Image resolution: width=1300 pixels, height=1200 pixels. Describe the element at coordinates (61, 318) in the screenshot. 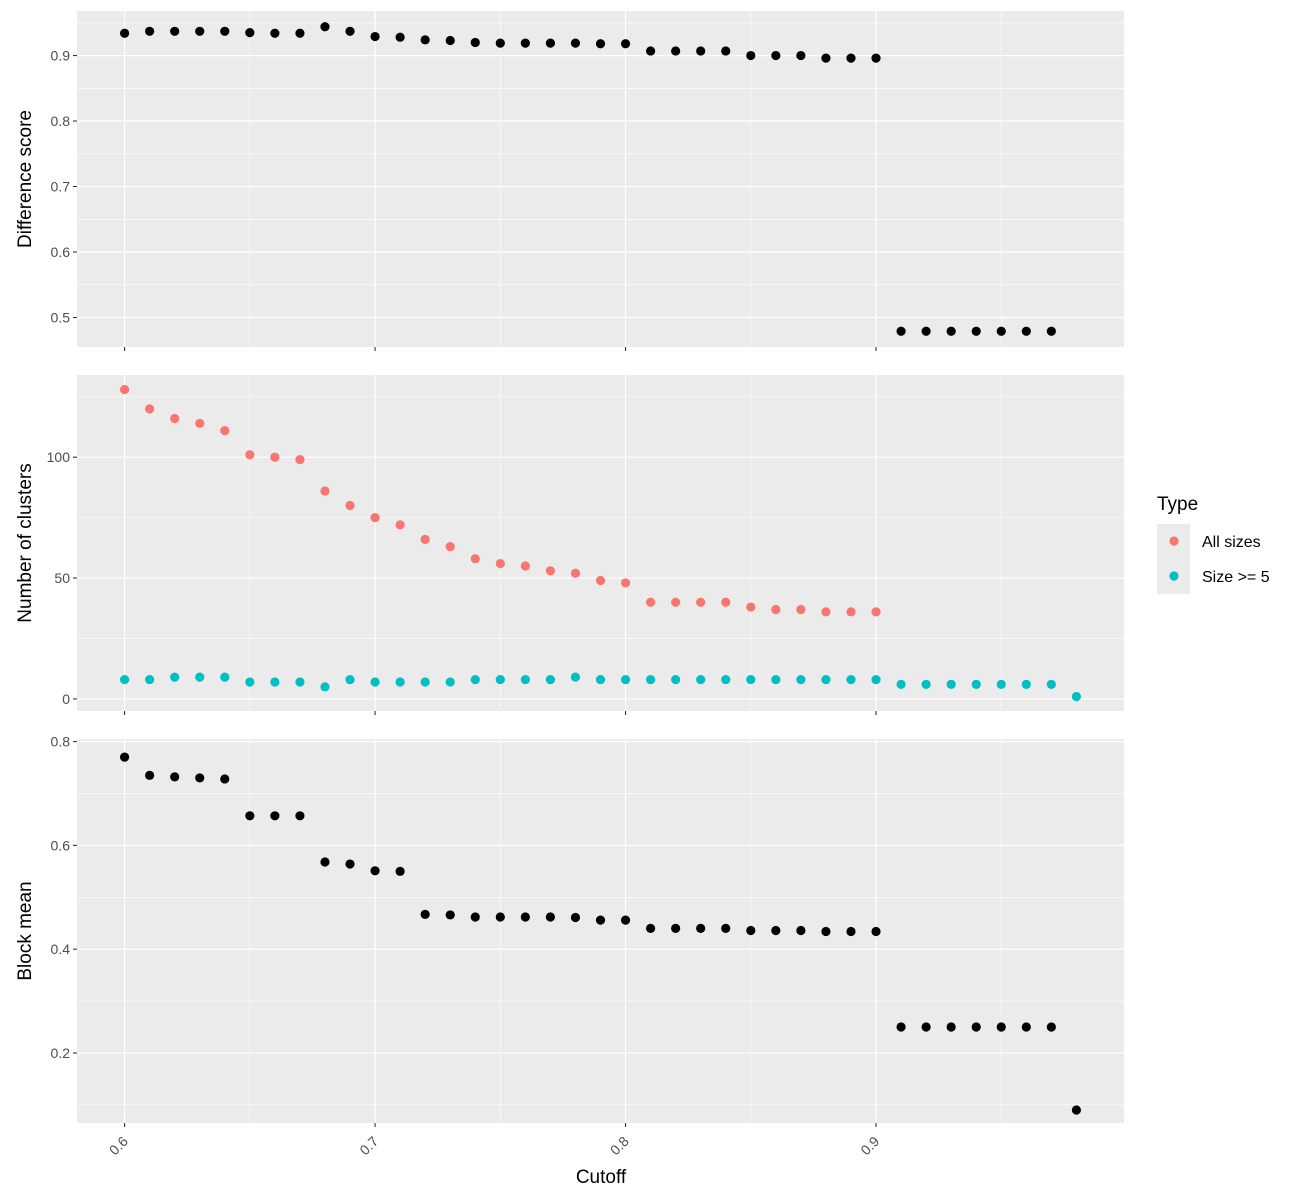

I see `y-tick-label: 0.5` at that location.